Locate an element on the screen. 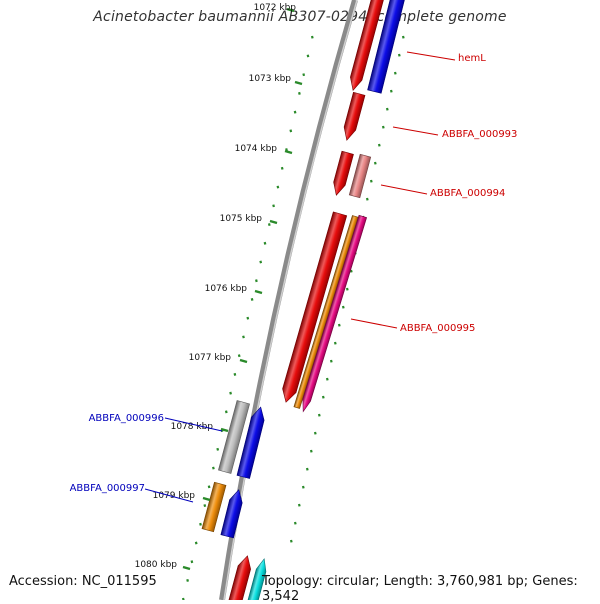 The image size is (600, 604). kbp-tick-label: 1075 kbp is located at coordinates (241, 219).